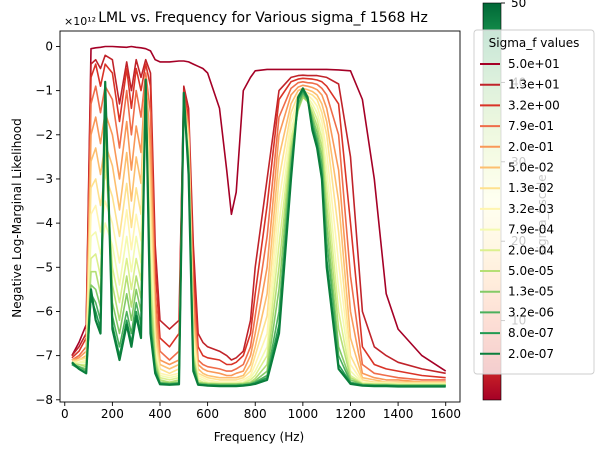 The height and width of the screenshot is (453, 599). I want to click on y-tick-label: −2, so click(44, 135).